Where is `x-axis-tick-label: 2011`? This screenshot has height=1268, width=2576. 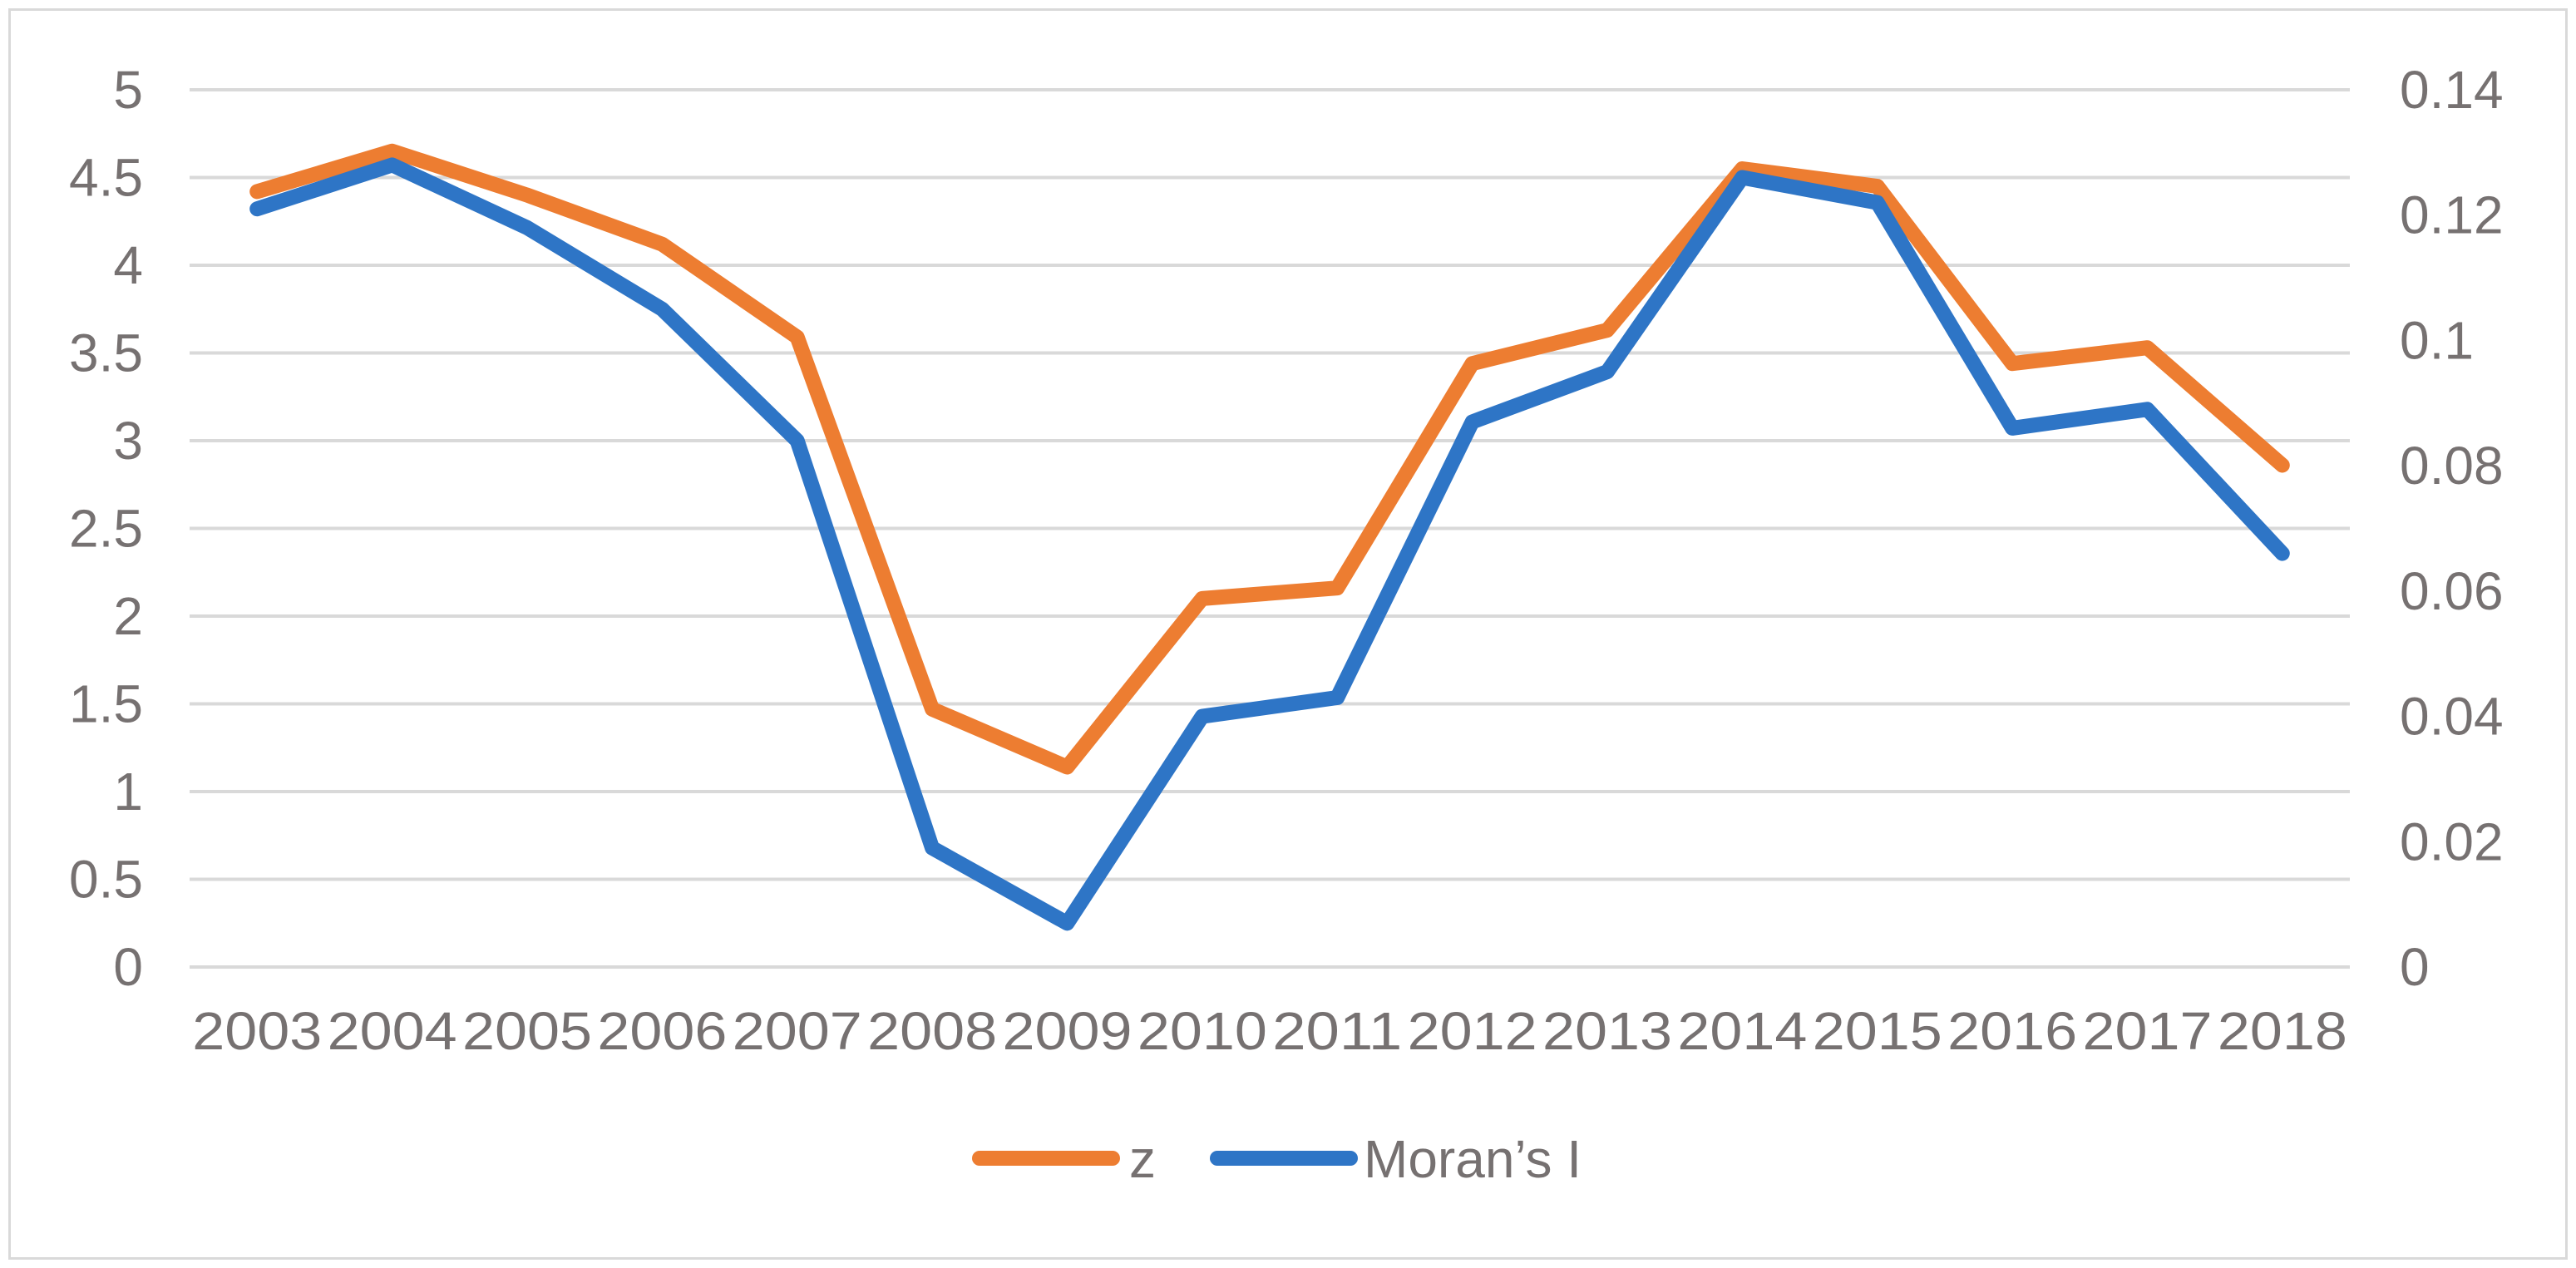 x-axis-tick-label: 2011 is located at coordinates (1337, 1031).